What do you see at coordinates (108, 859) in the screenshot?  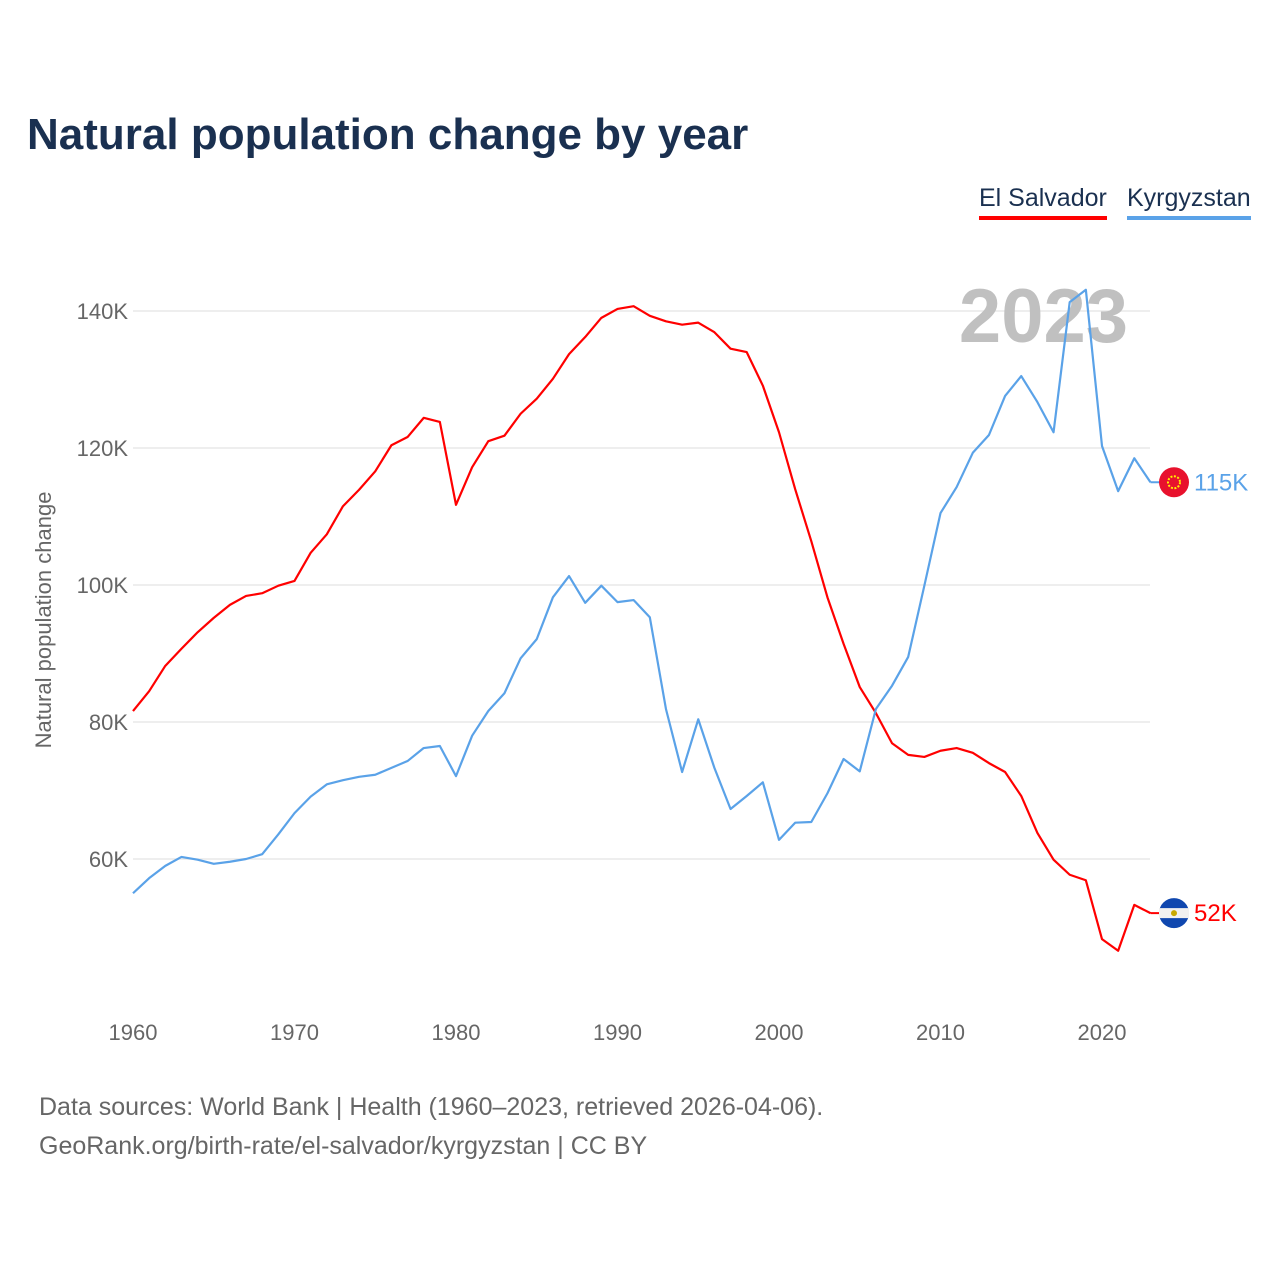 I see `y-tick-label: 60K` at bounding box center [108, 859].